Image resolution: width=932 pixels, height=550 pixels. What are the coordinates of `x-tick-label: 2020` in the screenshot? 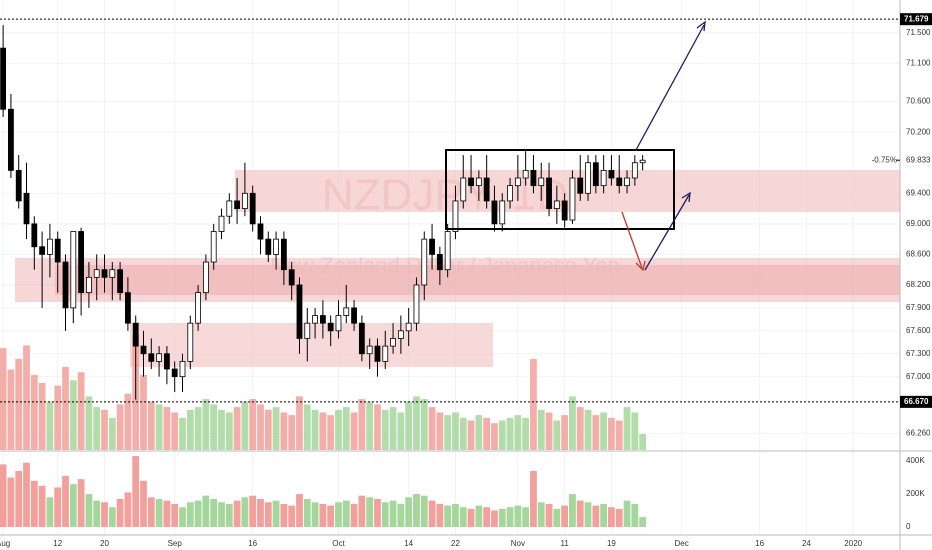 It's located at (853, 543).